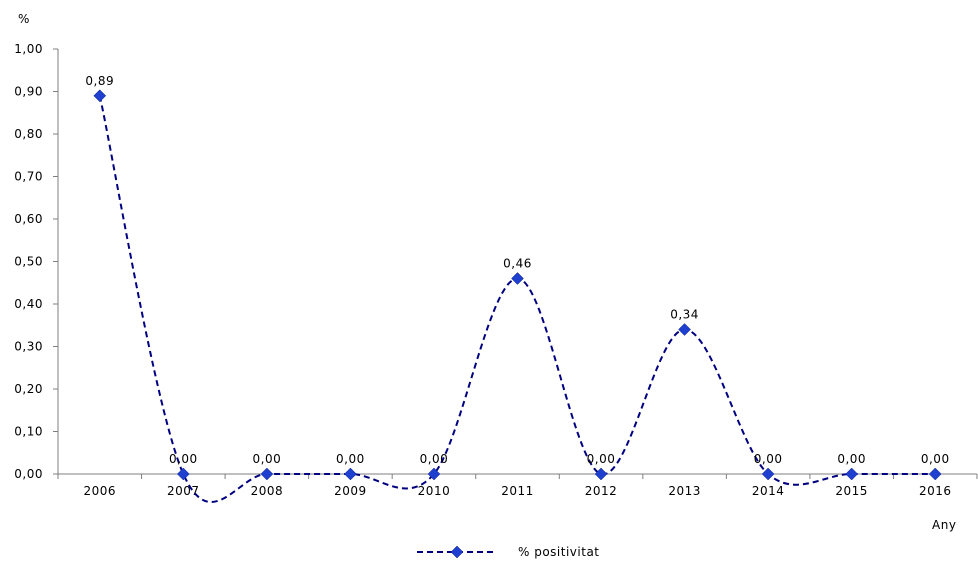 This screenshot has height=561, width=978. I want to click on x-tick-label: 2014, so click(768, 491).